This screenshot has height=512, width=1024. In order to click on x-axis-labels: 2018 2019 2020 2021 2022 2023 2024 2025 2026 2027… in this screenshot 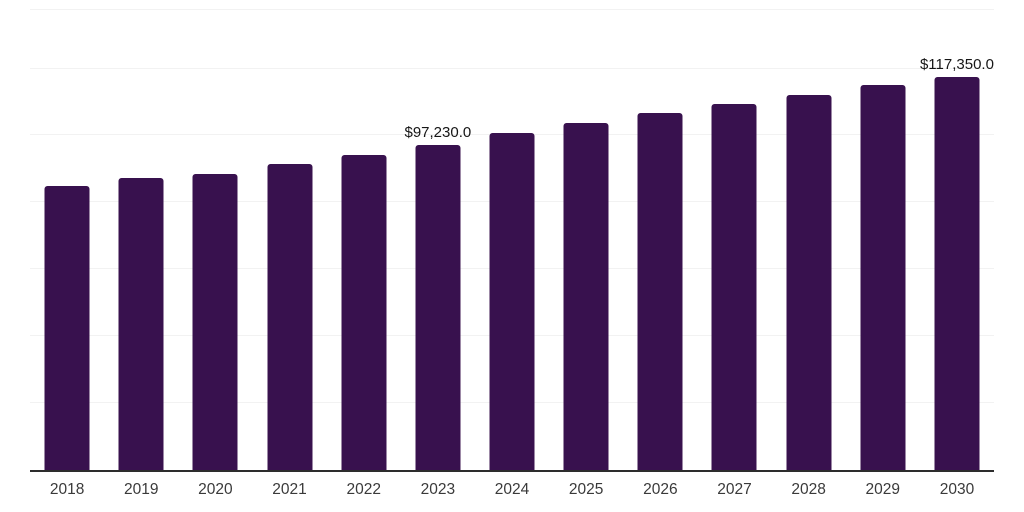, I will do `click(512, 490)`.